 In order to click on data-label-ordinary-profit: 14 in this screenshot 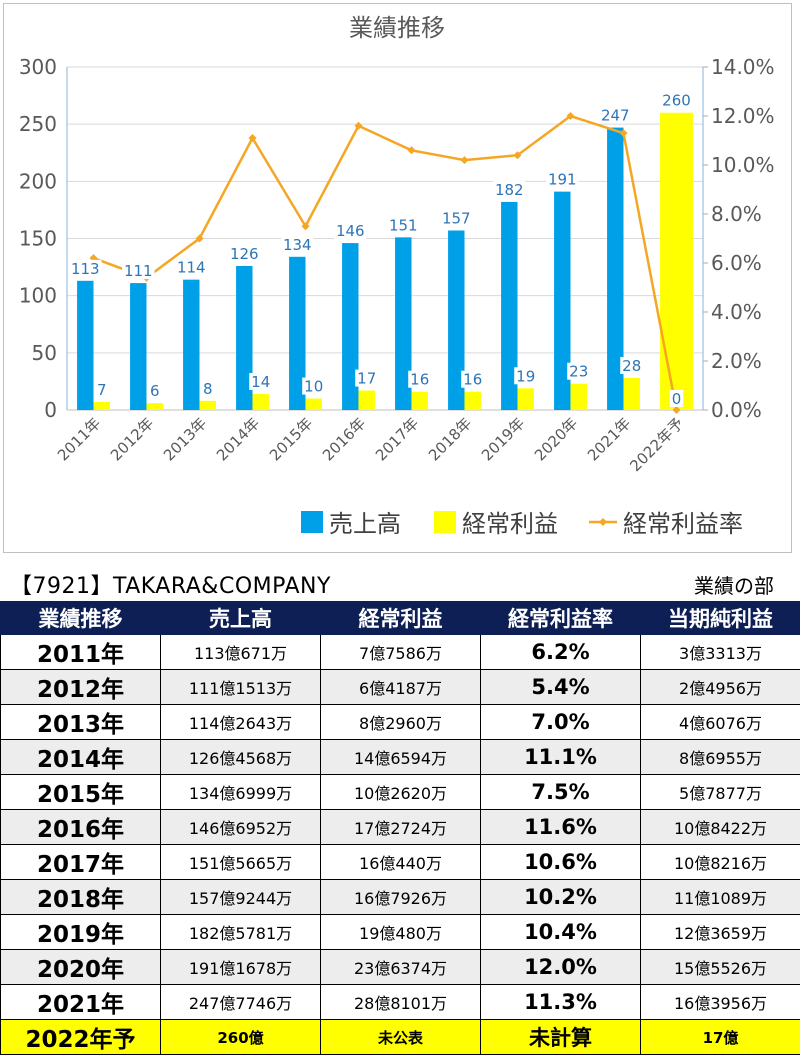, I will do `click(260, 382)`.